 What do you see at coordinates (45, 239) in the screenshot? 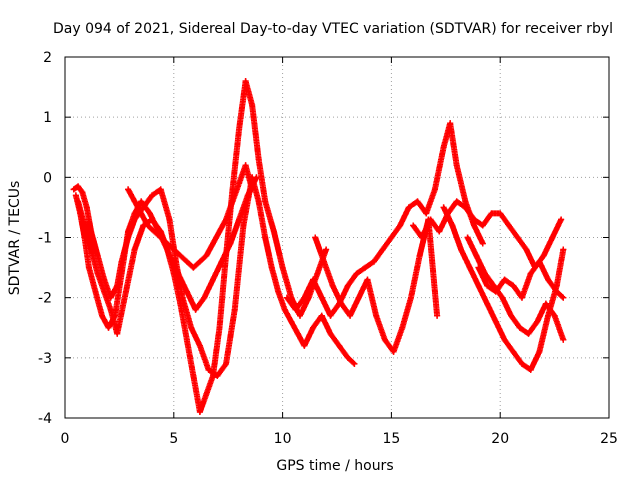
I see `y-tick-label: -1` at bounding box center [45, 239].